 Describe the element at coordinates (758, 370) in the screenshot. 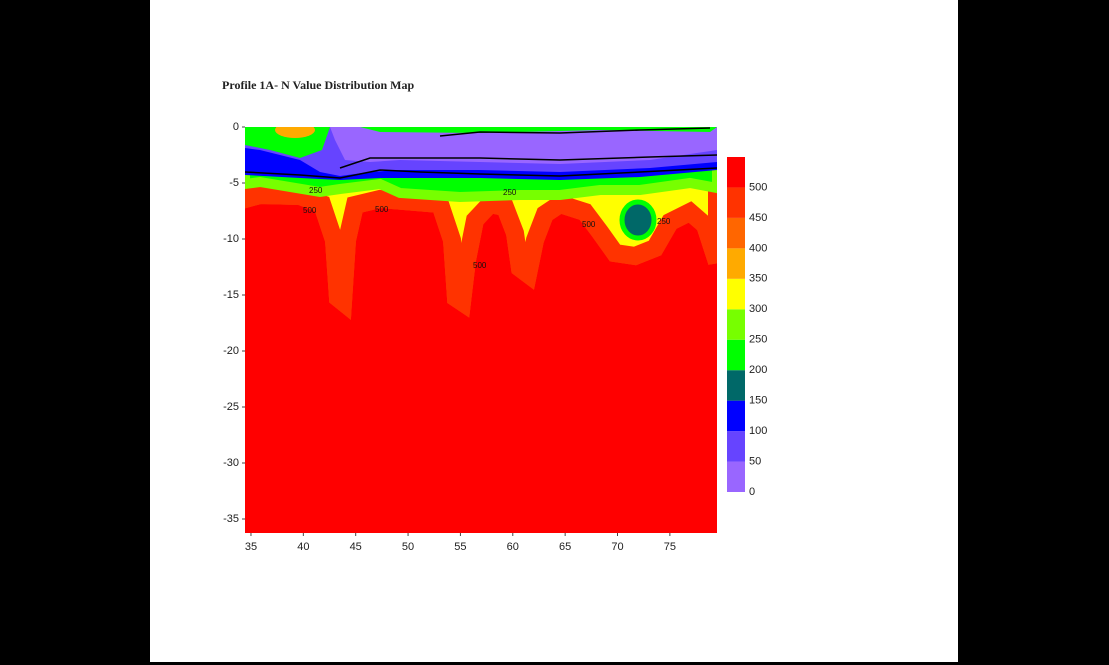

I see `colorbar-label: 200` at that location.